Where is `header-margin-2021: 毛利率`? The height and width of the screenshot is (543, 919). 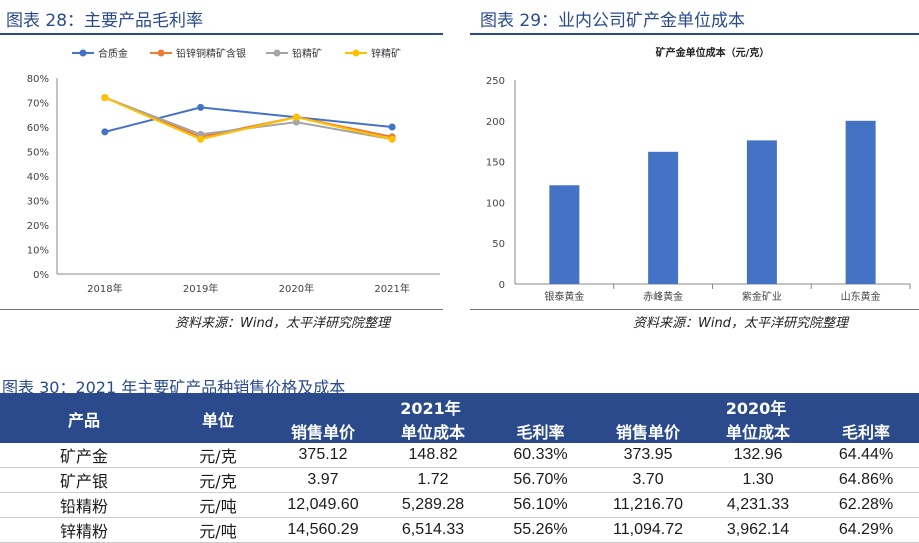
header-margin-2021: 毛利率 is located at coordinates (541, 431).